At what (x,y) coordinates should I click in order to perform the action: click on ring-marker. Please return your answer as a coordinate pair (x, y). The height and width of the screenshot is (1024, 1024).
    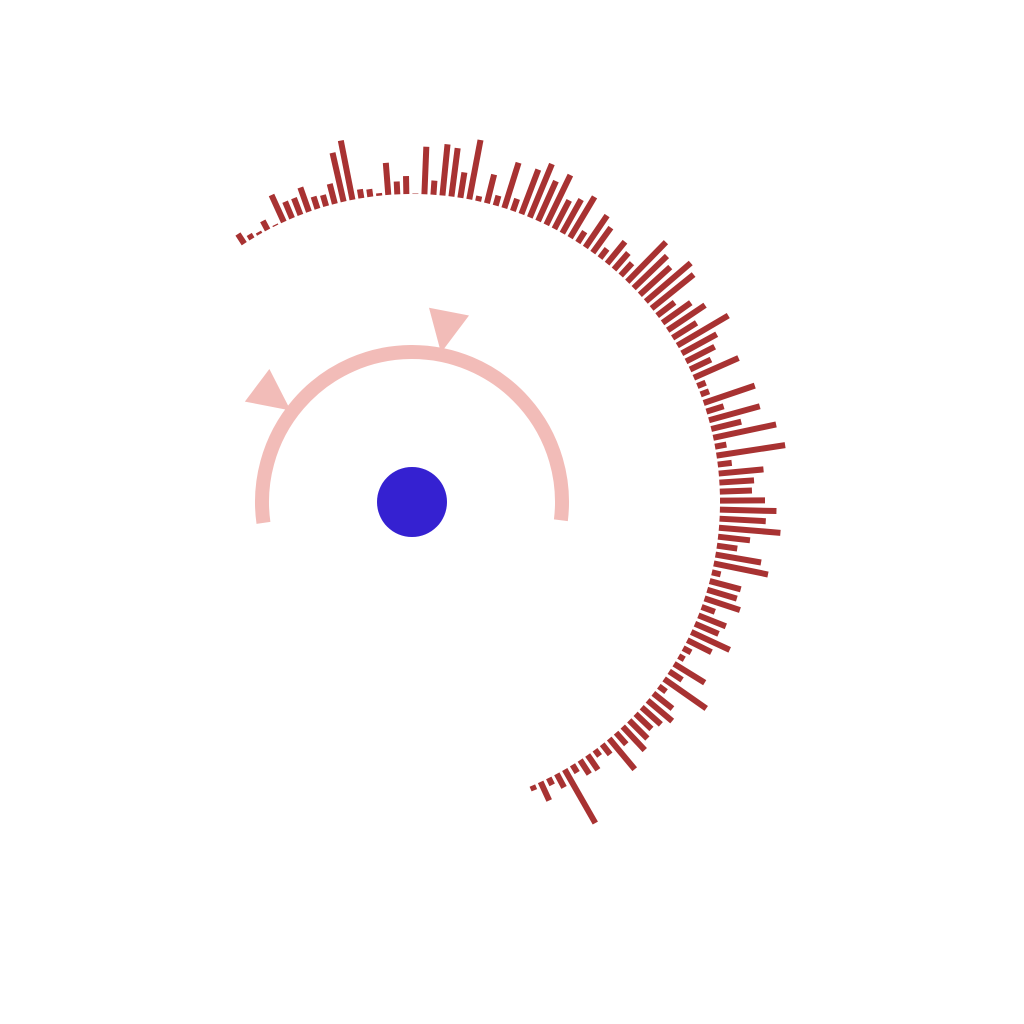
    Looking at the image, I should click on (267, 390).